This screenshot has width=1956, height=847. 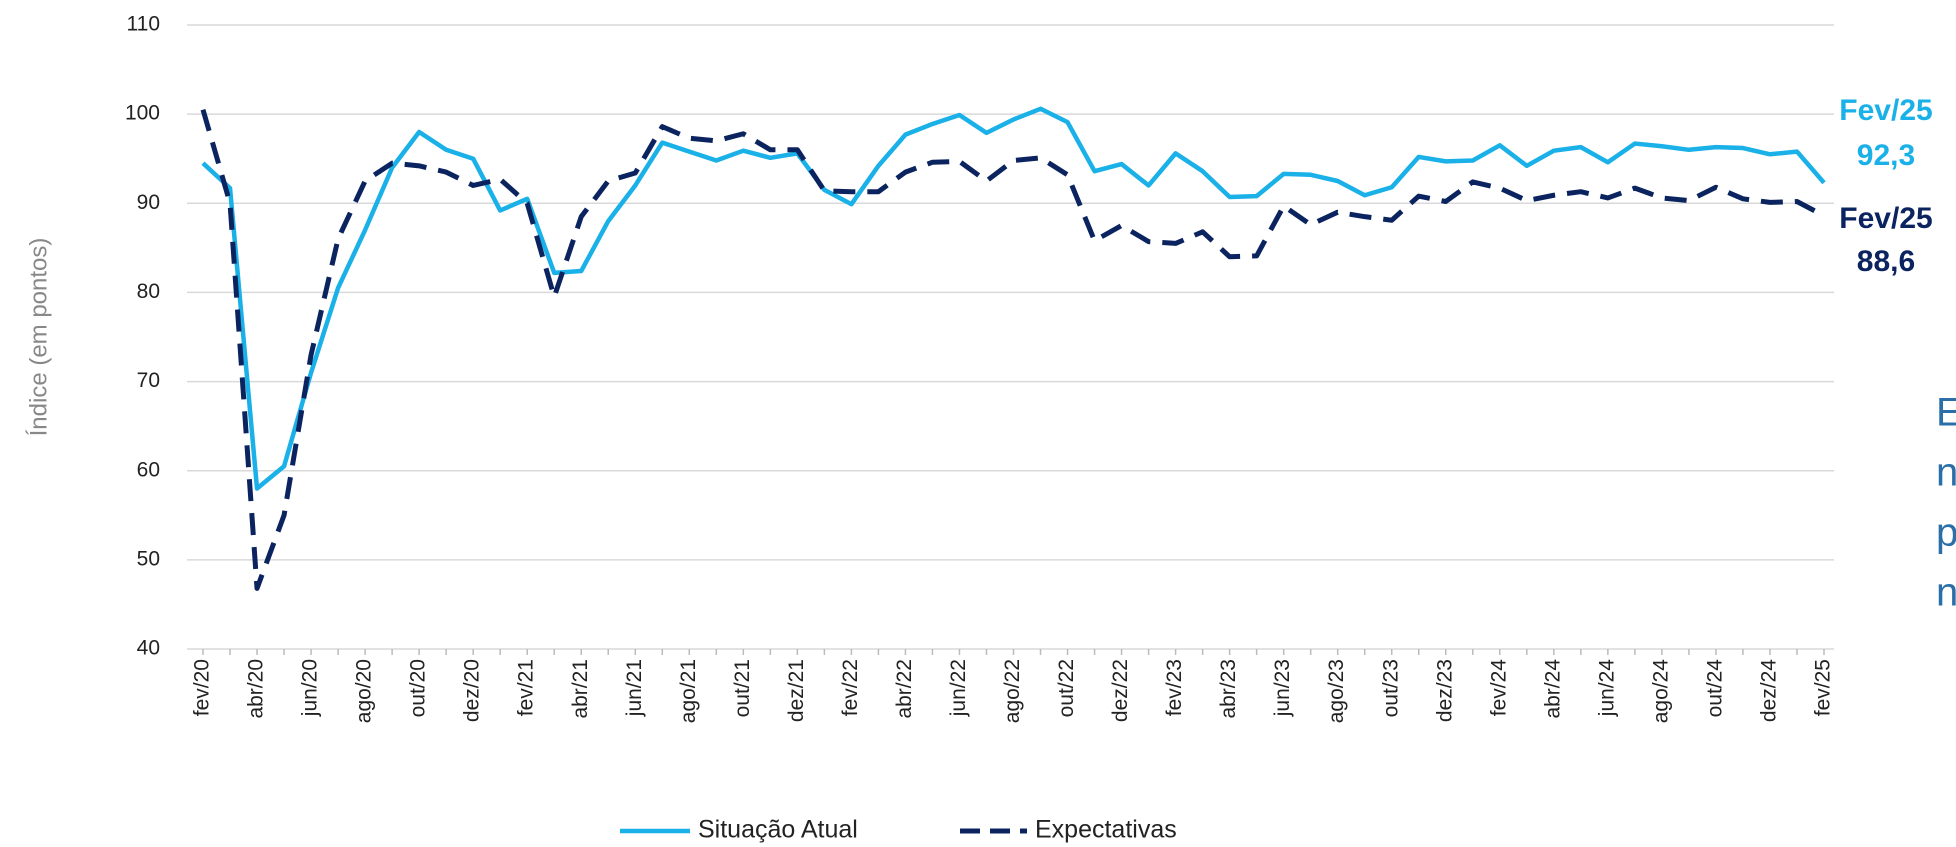 What do you see at coordinates (1660, 691) in the screenshot?
I see `x-tick-label: ago/24` at bounding box center [1660, 691].